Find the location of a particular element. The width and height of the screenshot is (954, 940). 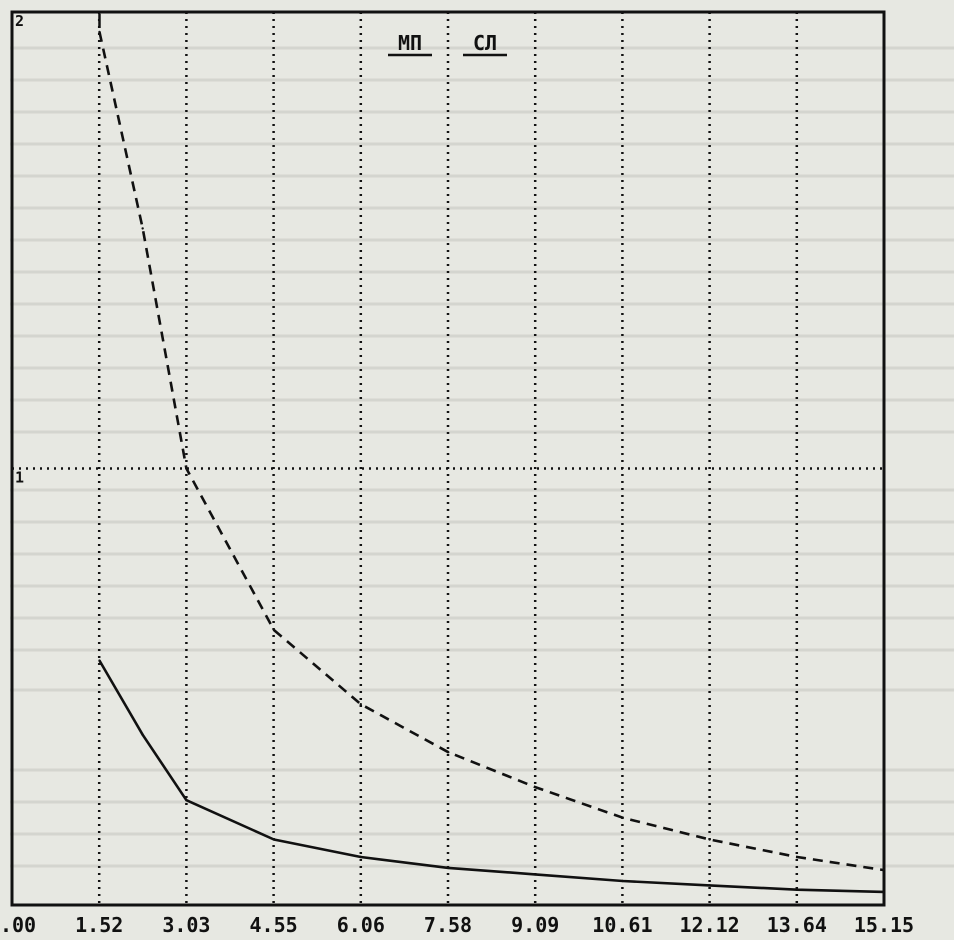

x-tick-label: 1.52 is located at coordinates (99, 925).